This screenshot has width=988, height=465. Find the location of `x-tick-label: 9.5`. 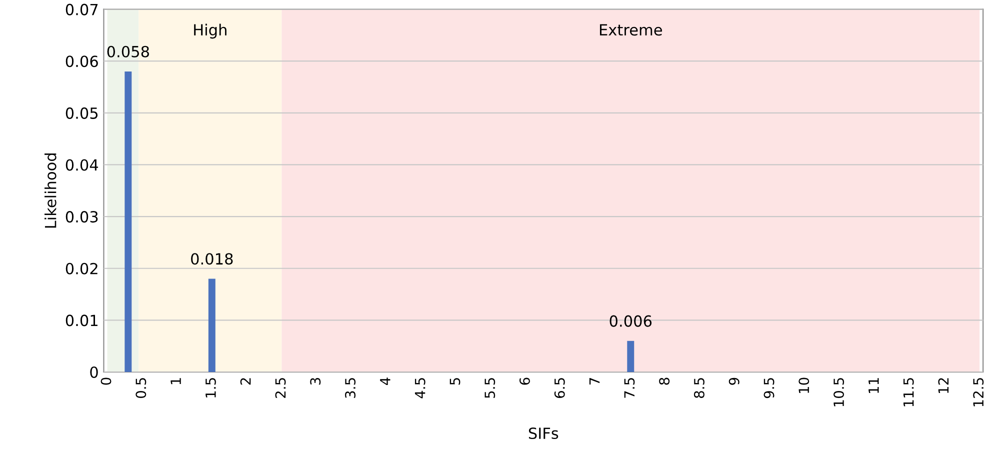

x-tick-label: 9.5 is located at coordinates (769, 388).